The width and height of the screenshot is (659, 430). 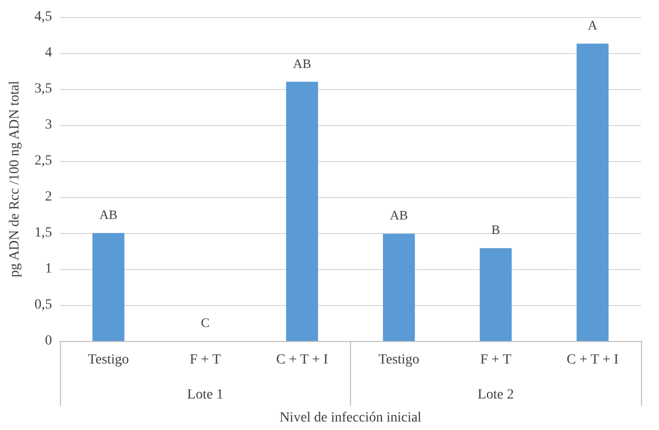 I want to click on y-tick-label: 0, so click(x=48, y=341).